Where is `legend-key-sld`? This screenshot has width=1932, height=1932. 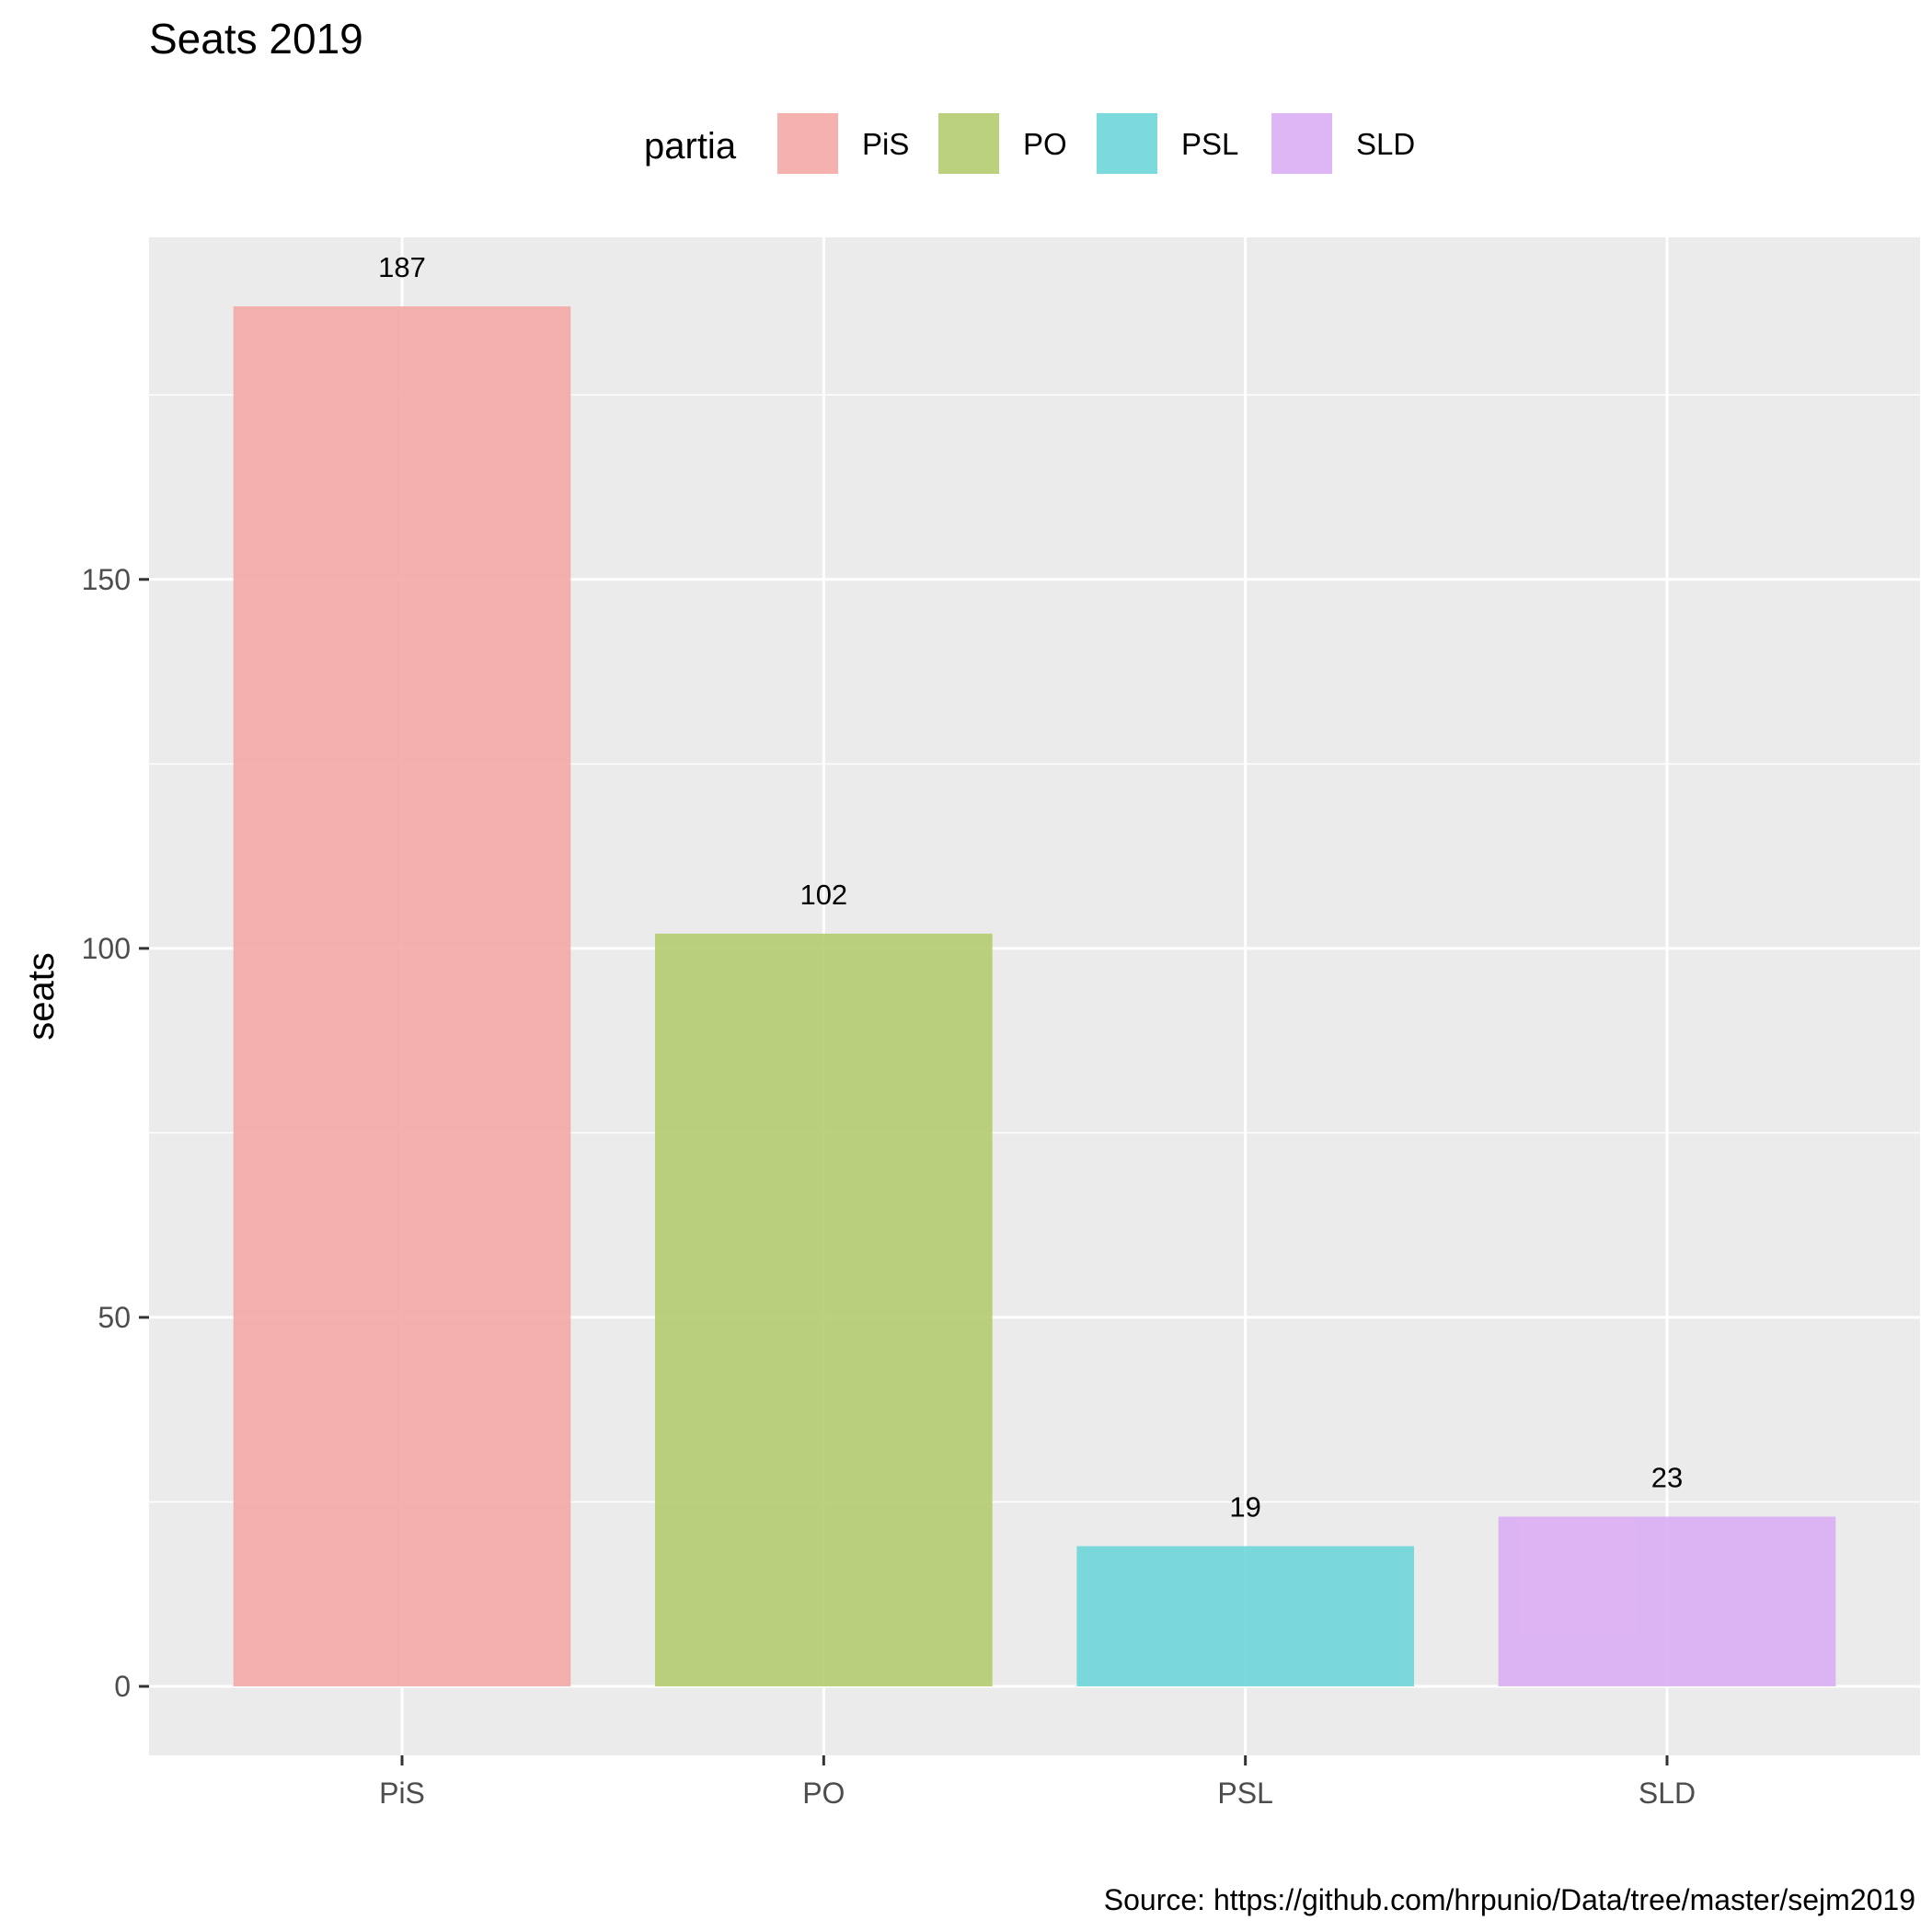
legend-key-sld is located at coordinates (1301, 143).